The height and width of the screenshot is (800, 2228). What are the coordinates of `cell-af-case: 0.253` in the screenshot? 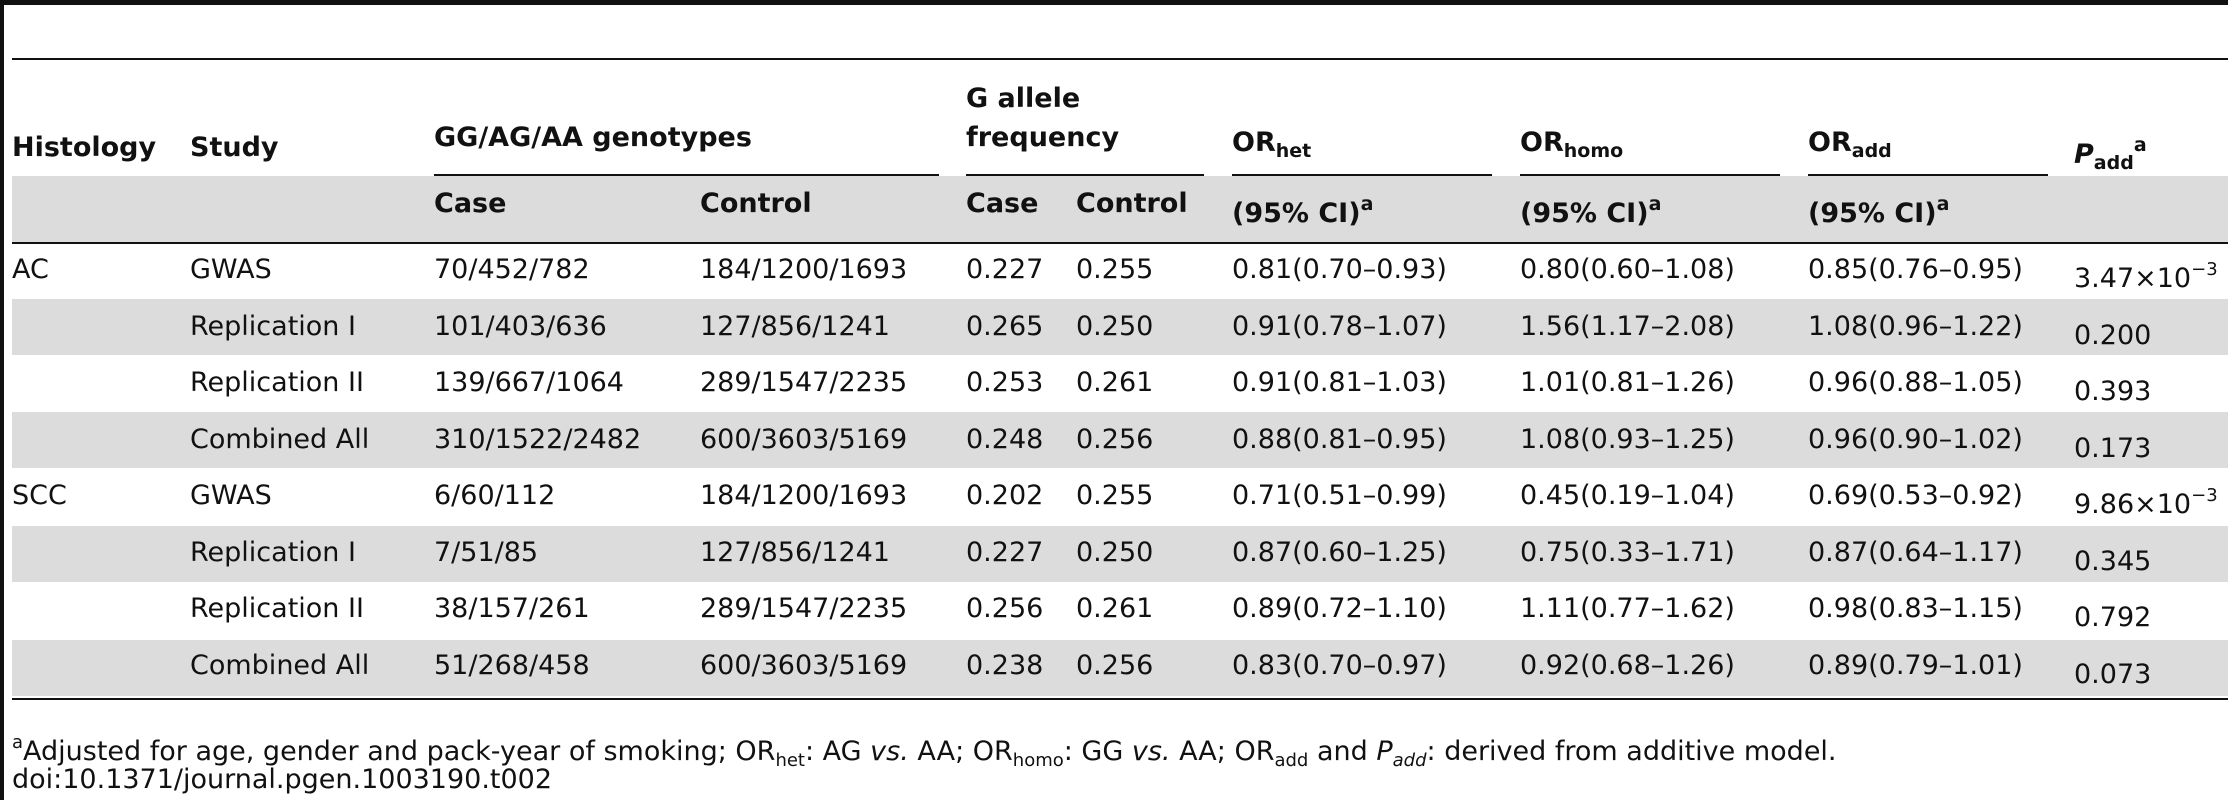 It's located at (1005, 382).